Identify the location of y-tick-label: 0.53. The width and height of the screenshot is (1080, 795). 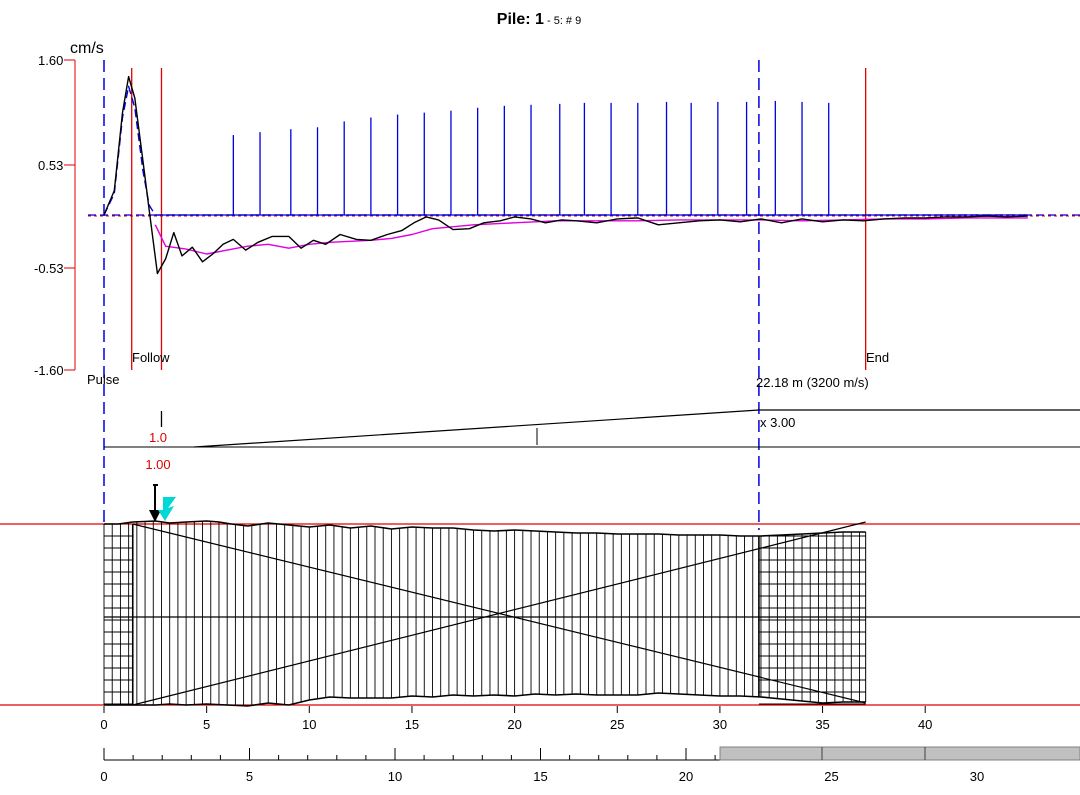
(50, 165).